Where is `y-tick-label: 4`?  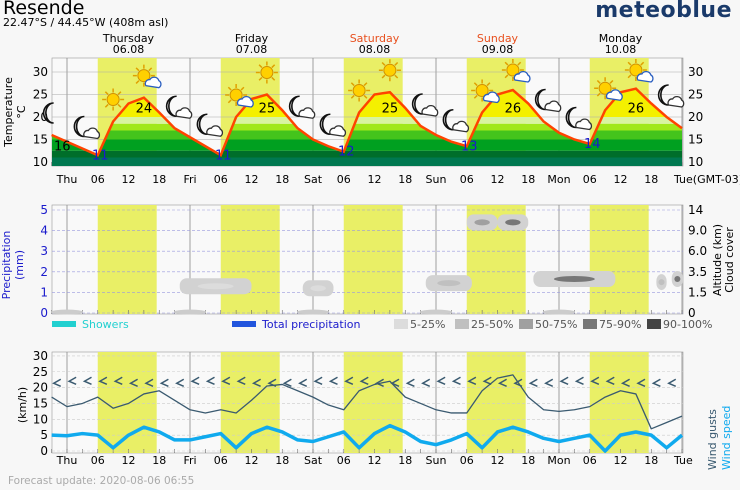 y-tick-label: 4 is located at coordinates (44, 231).